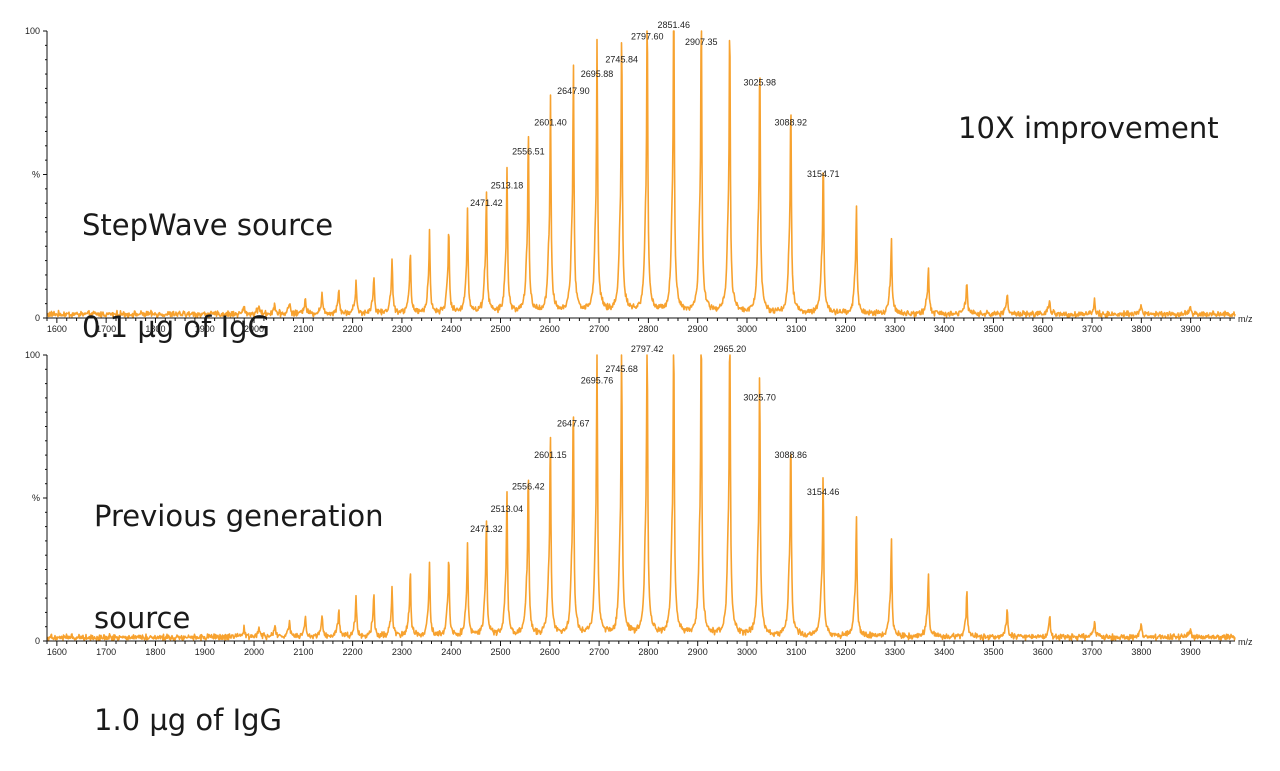  What do you see at coordinates (759, 398) in the screenshot?
I see `peak-label: 3025.70` at bounding box center [759, 398].